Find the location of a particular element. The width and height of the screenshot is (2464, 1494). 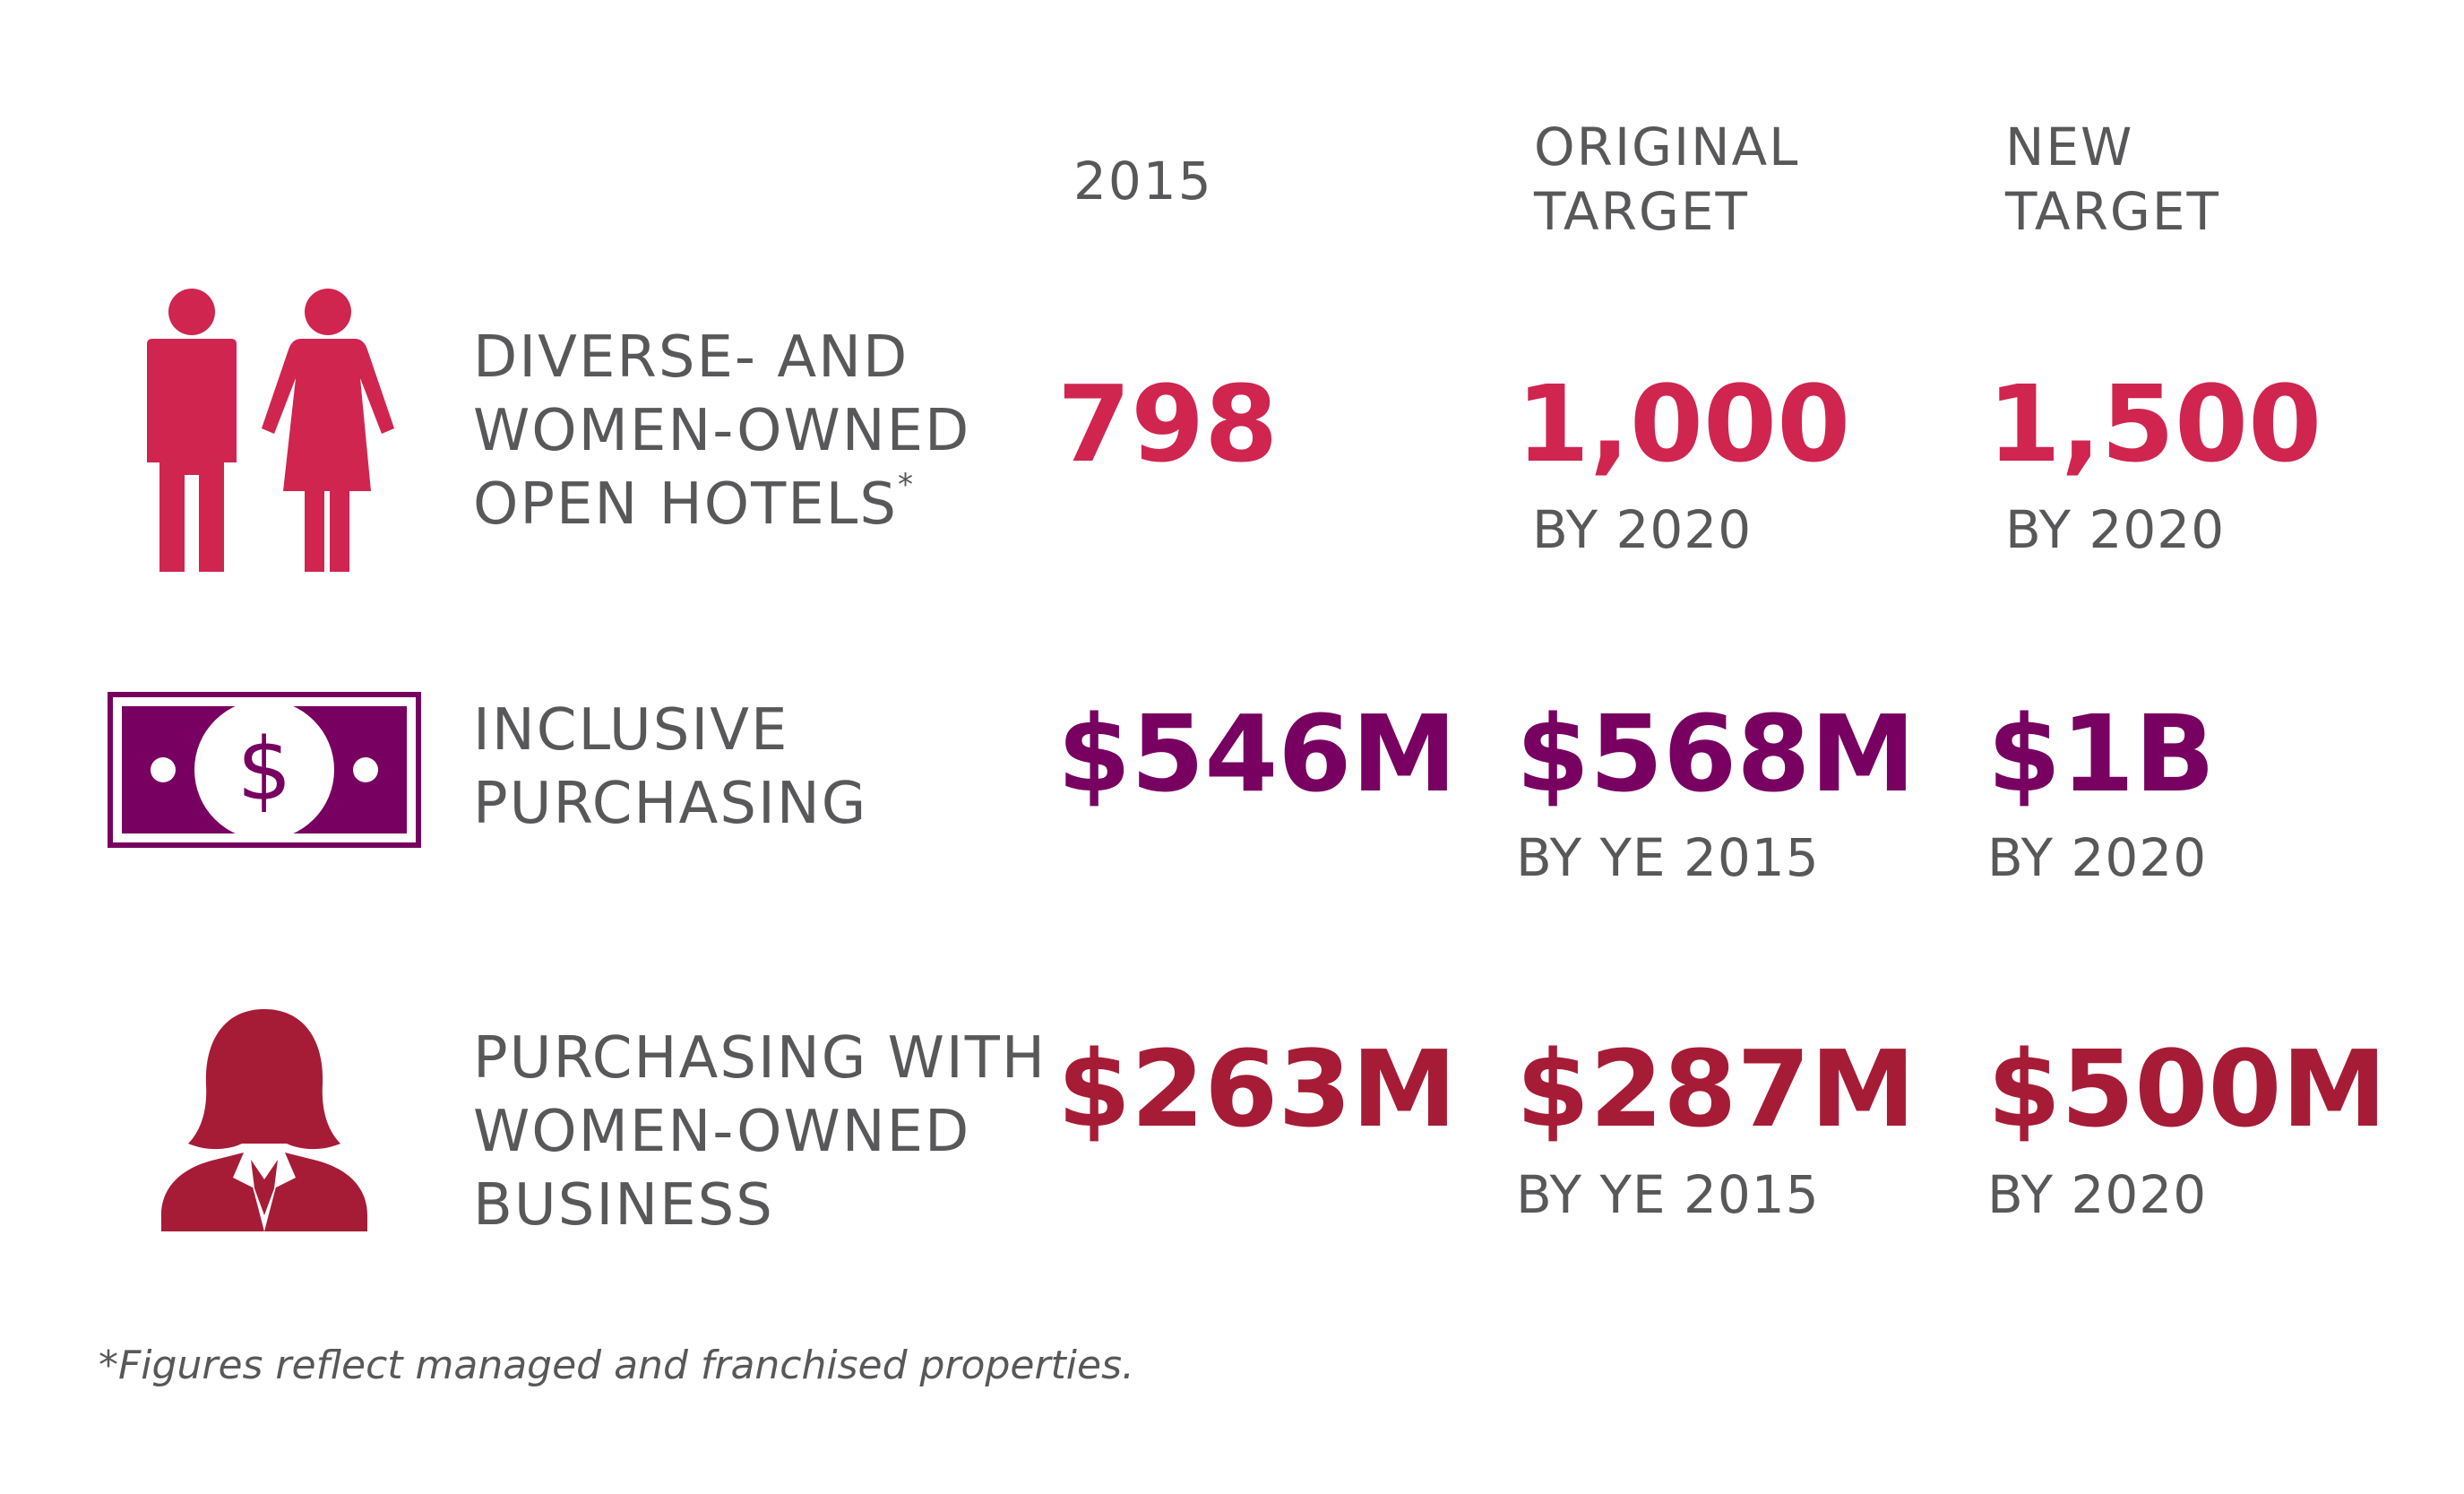

row1-new-sub: BY 2020 is located at coordinates (2115, 529).